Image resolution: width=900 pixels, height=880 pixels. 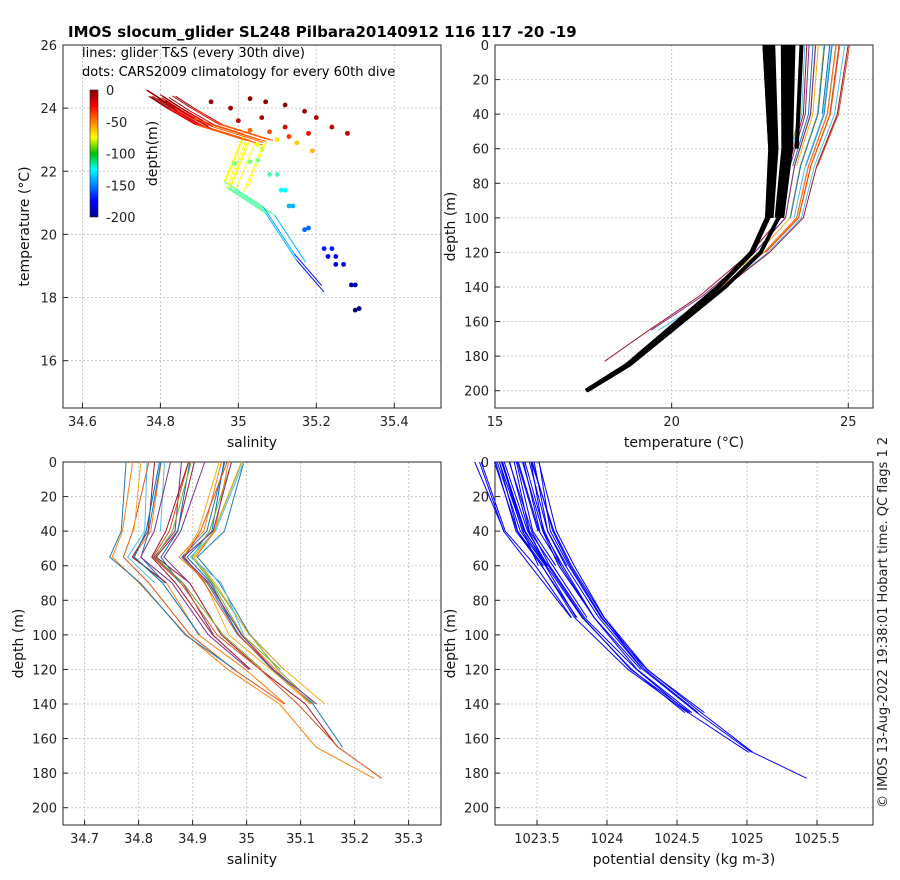 I want to click on y-tick-label: 18, so click(x=48, y=299).